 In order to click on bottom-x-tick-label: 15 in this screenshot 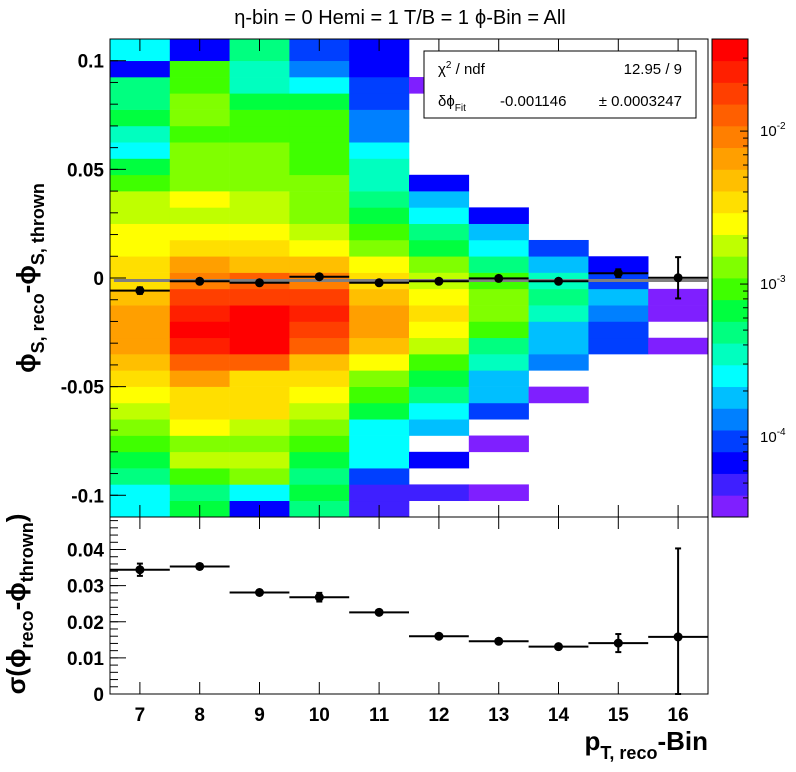, I will do `click(619, 715)`.